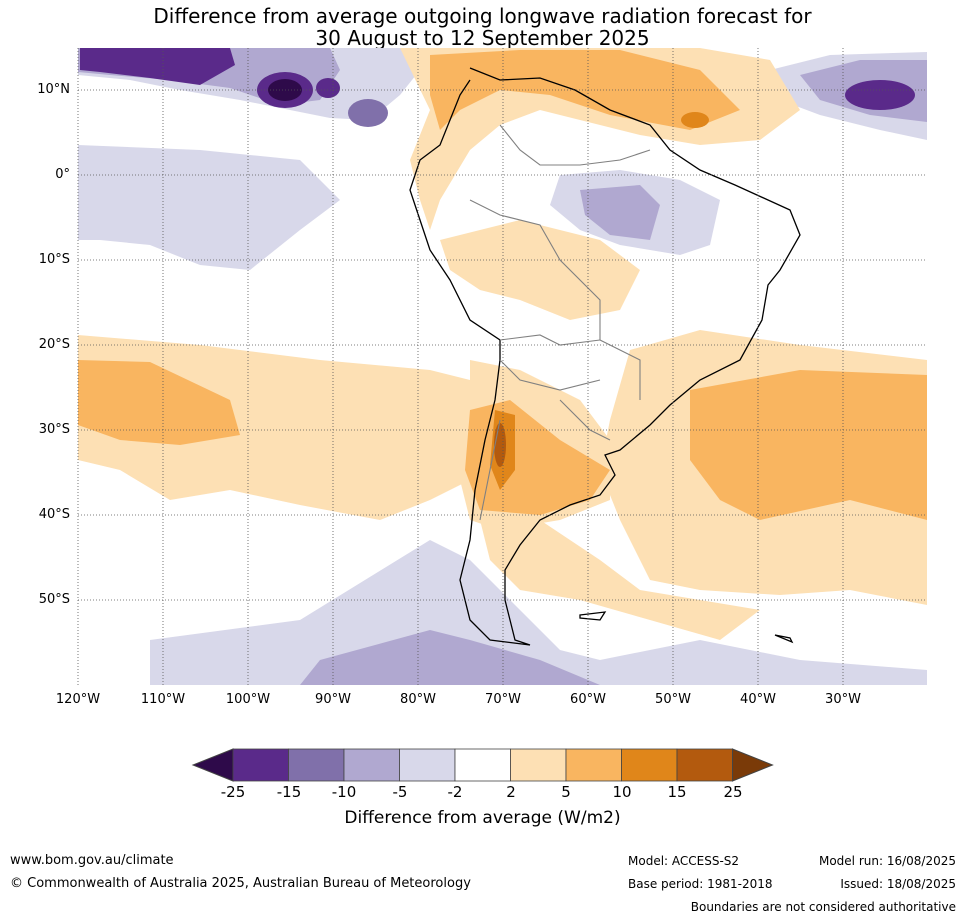 The width and height of the screenshot is (965, 919). What do you see at coordinates (620, 580) in the screenshot?
I see `pos-anomaly-patagonia` at bounding box center [620, 580].